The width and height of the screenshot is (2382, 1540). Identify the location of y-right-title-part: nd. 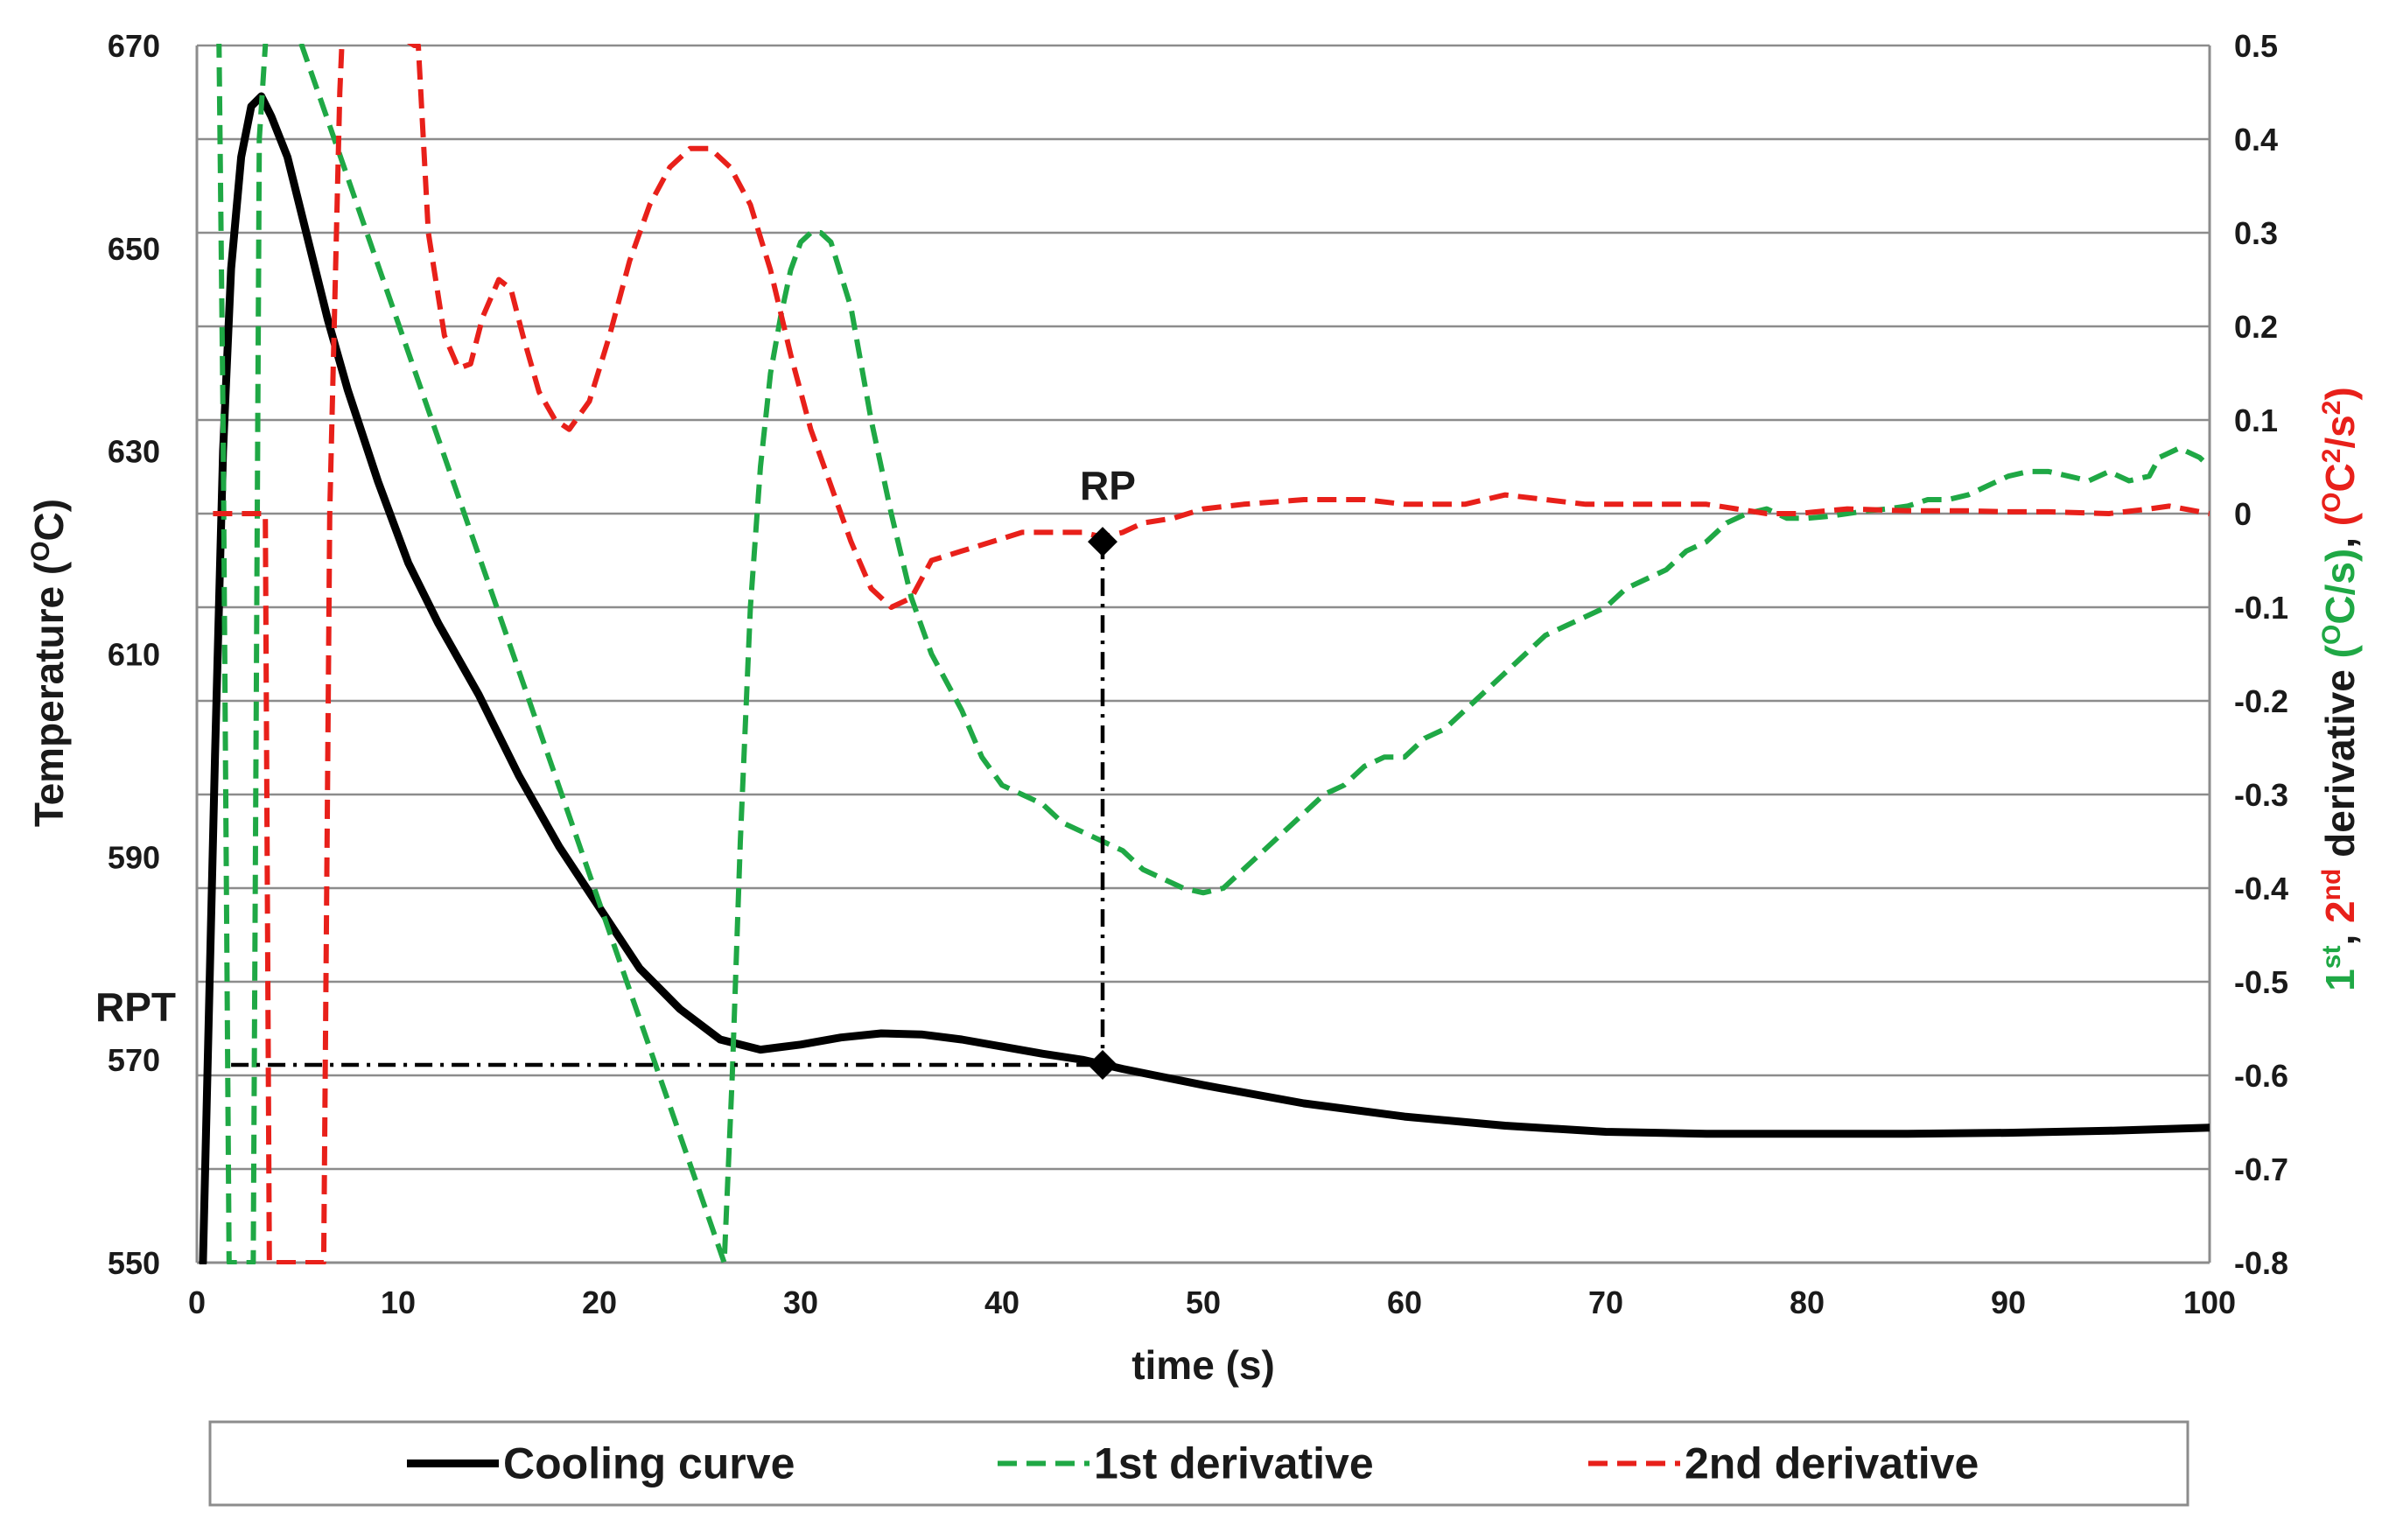
(2331, 885).